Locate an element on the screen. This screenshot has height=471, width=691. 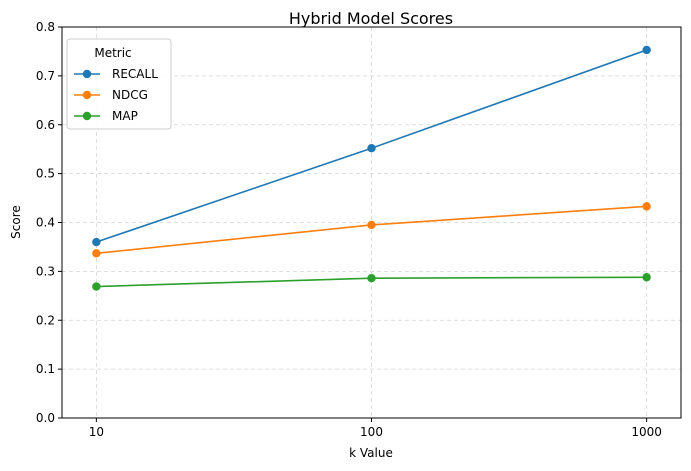
y-axis: 0.0 0.1 0.2 0.3 0.4 0.5 0.6 0.7 0.8 is located at coordinates (49, 222).